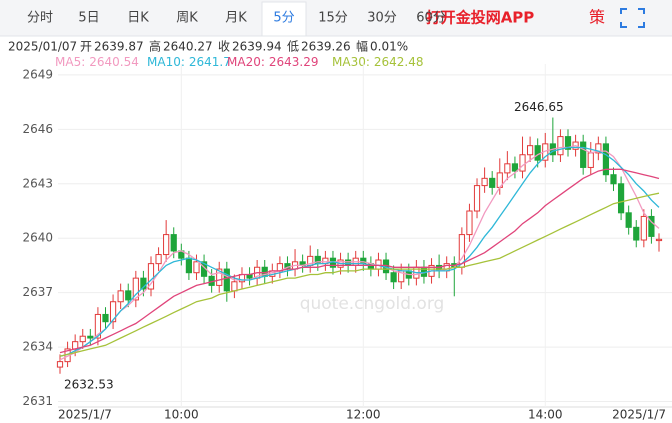 The image size is (672, 423). What do you see at coordinates (37, 183) in the screenshot?
I see `y-tick-label: 2643` at bounding box center [37, 183].